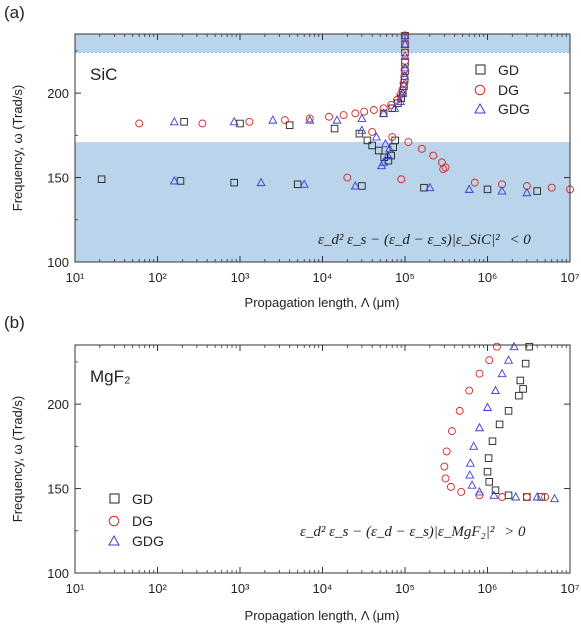  I want to click on legend-a-gd-label: GD, so click(508, 70).